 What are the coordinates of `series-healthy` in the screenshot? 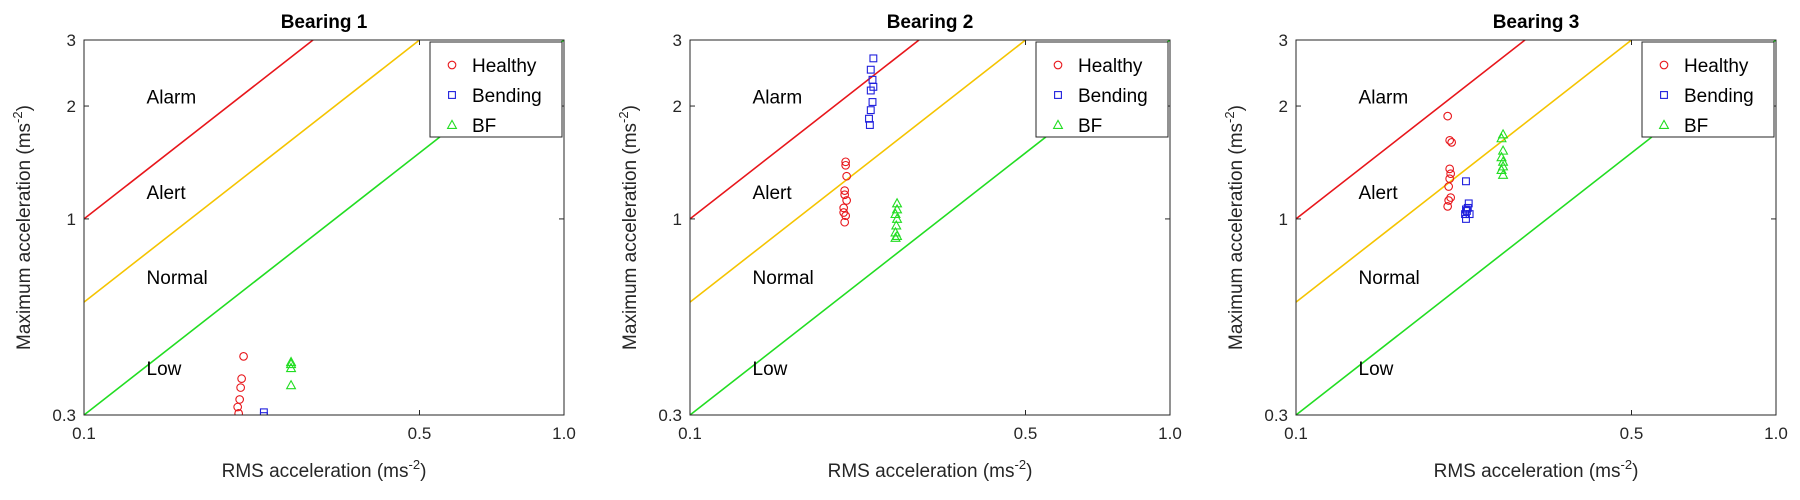 It's located at (1450, 161).